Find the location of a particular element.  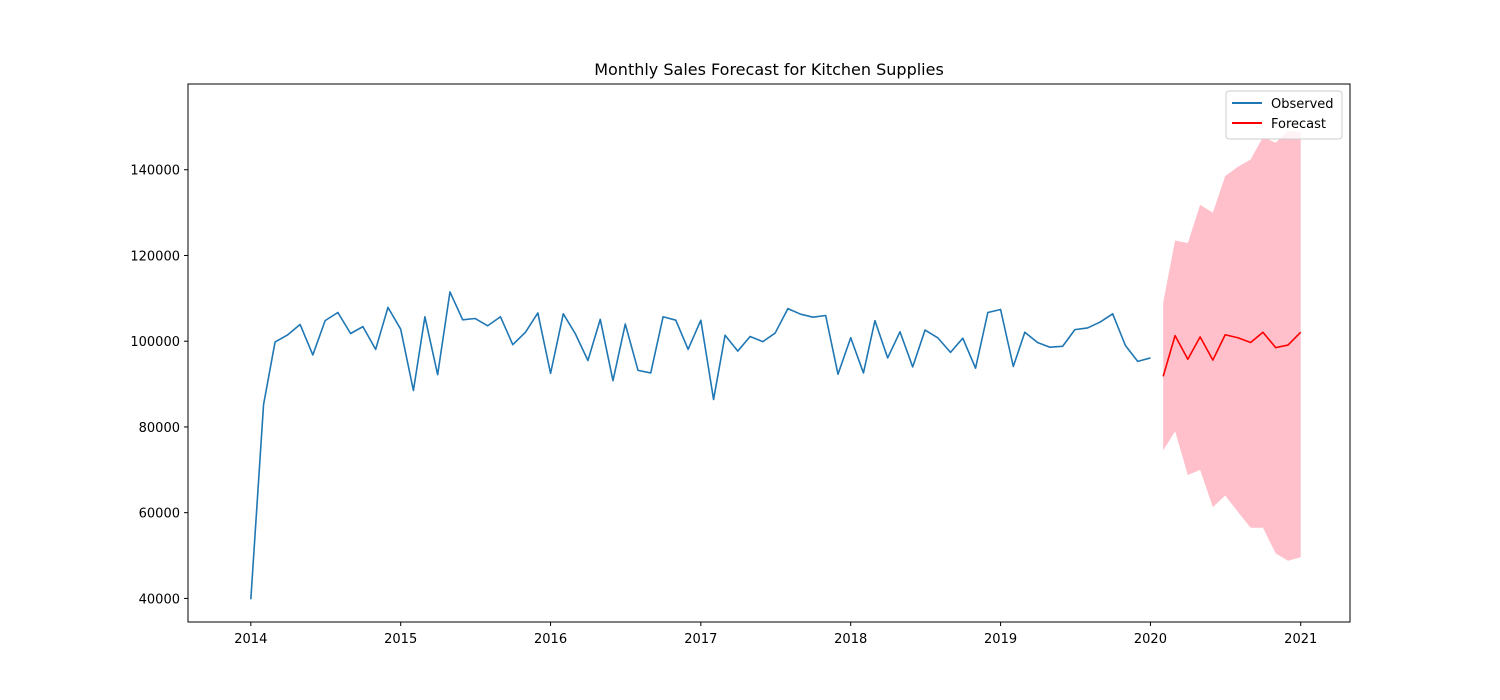

x-tick-label: 2020 is located at coordinates (1150, 639).